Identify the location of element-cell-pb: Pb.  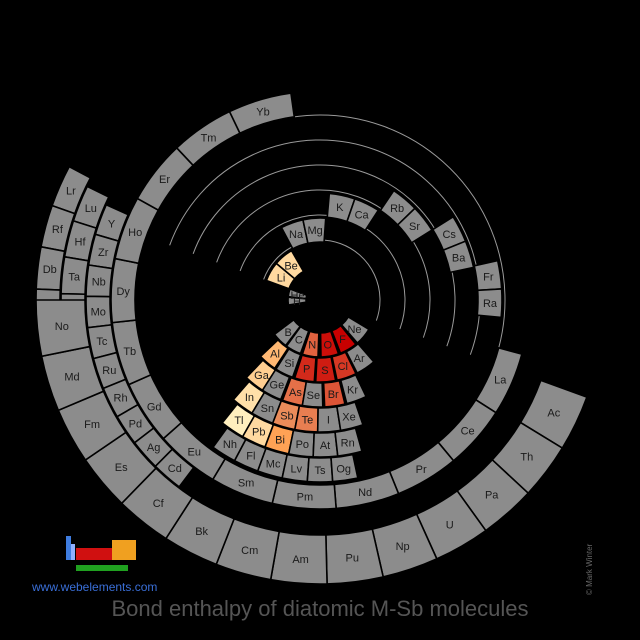
(258, 431).